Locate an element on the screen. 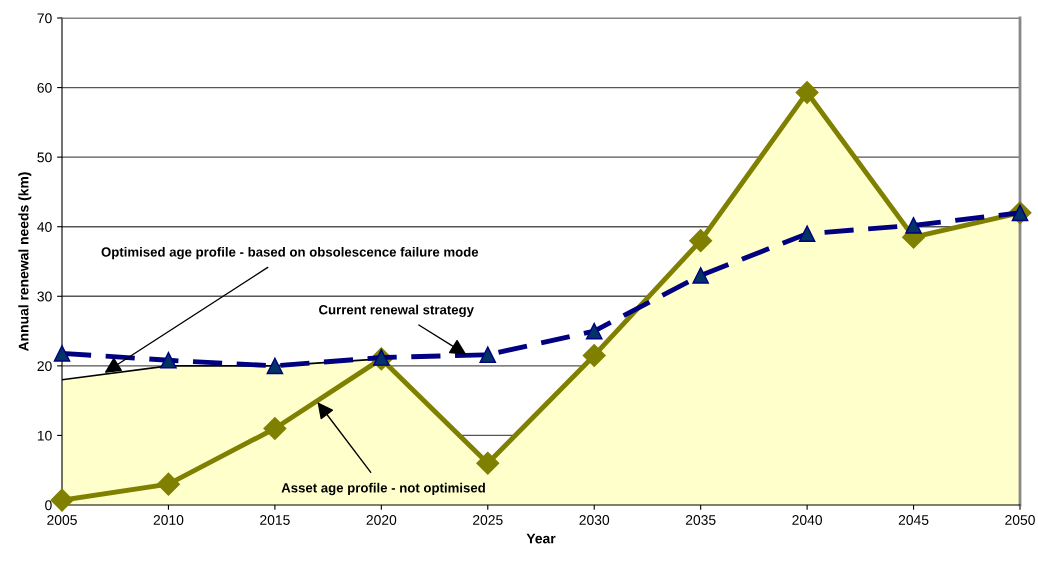 This screenshot has height=563, width=1038. x-tick-label: 2030 is located at coordinates (594, 520).